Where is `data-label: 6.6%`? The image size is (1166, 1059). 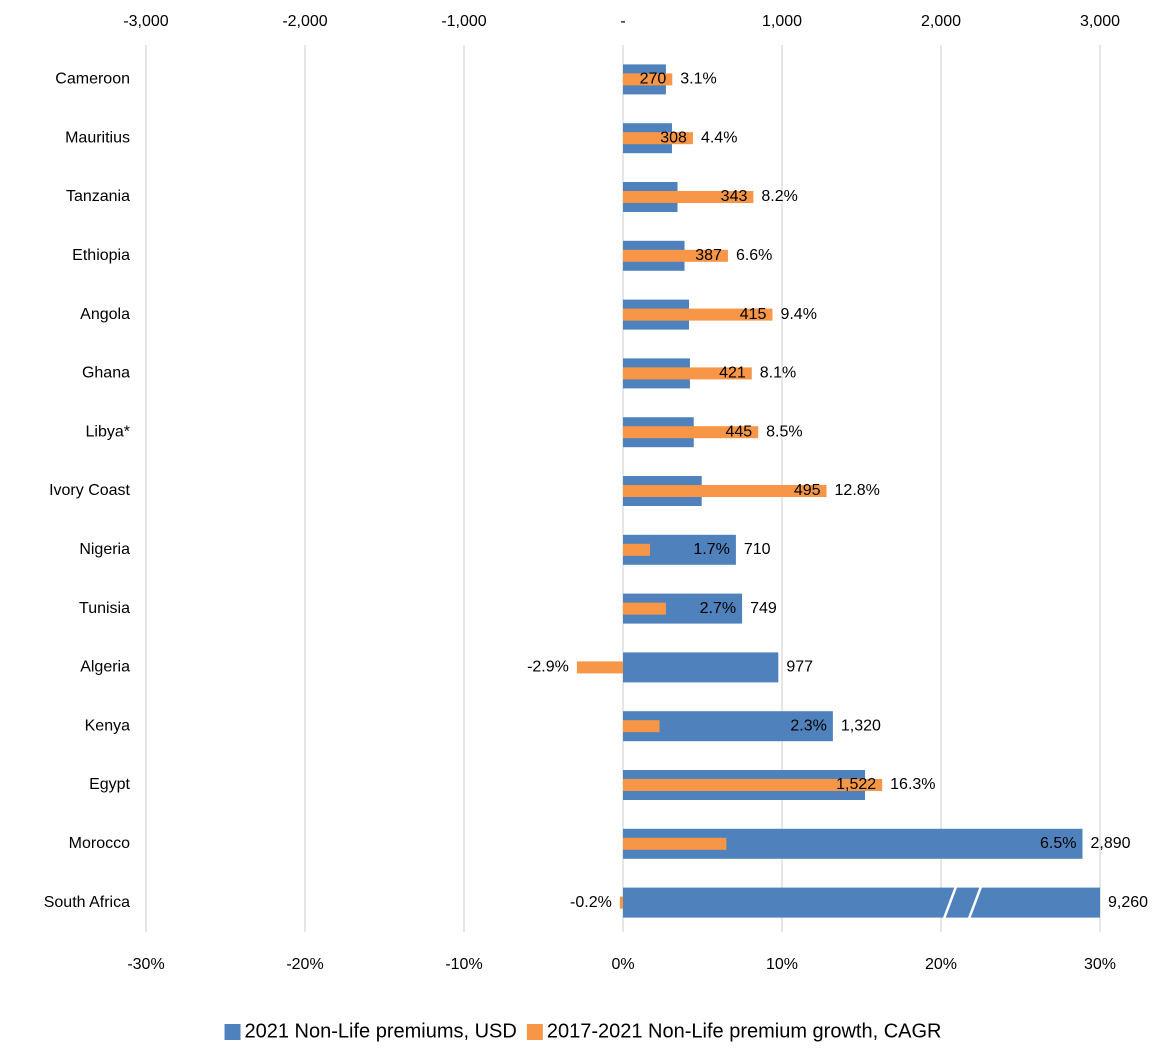 data-label: 6.6% is located at coordinates (754, 255).